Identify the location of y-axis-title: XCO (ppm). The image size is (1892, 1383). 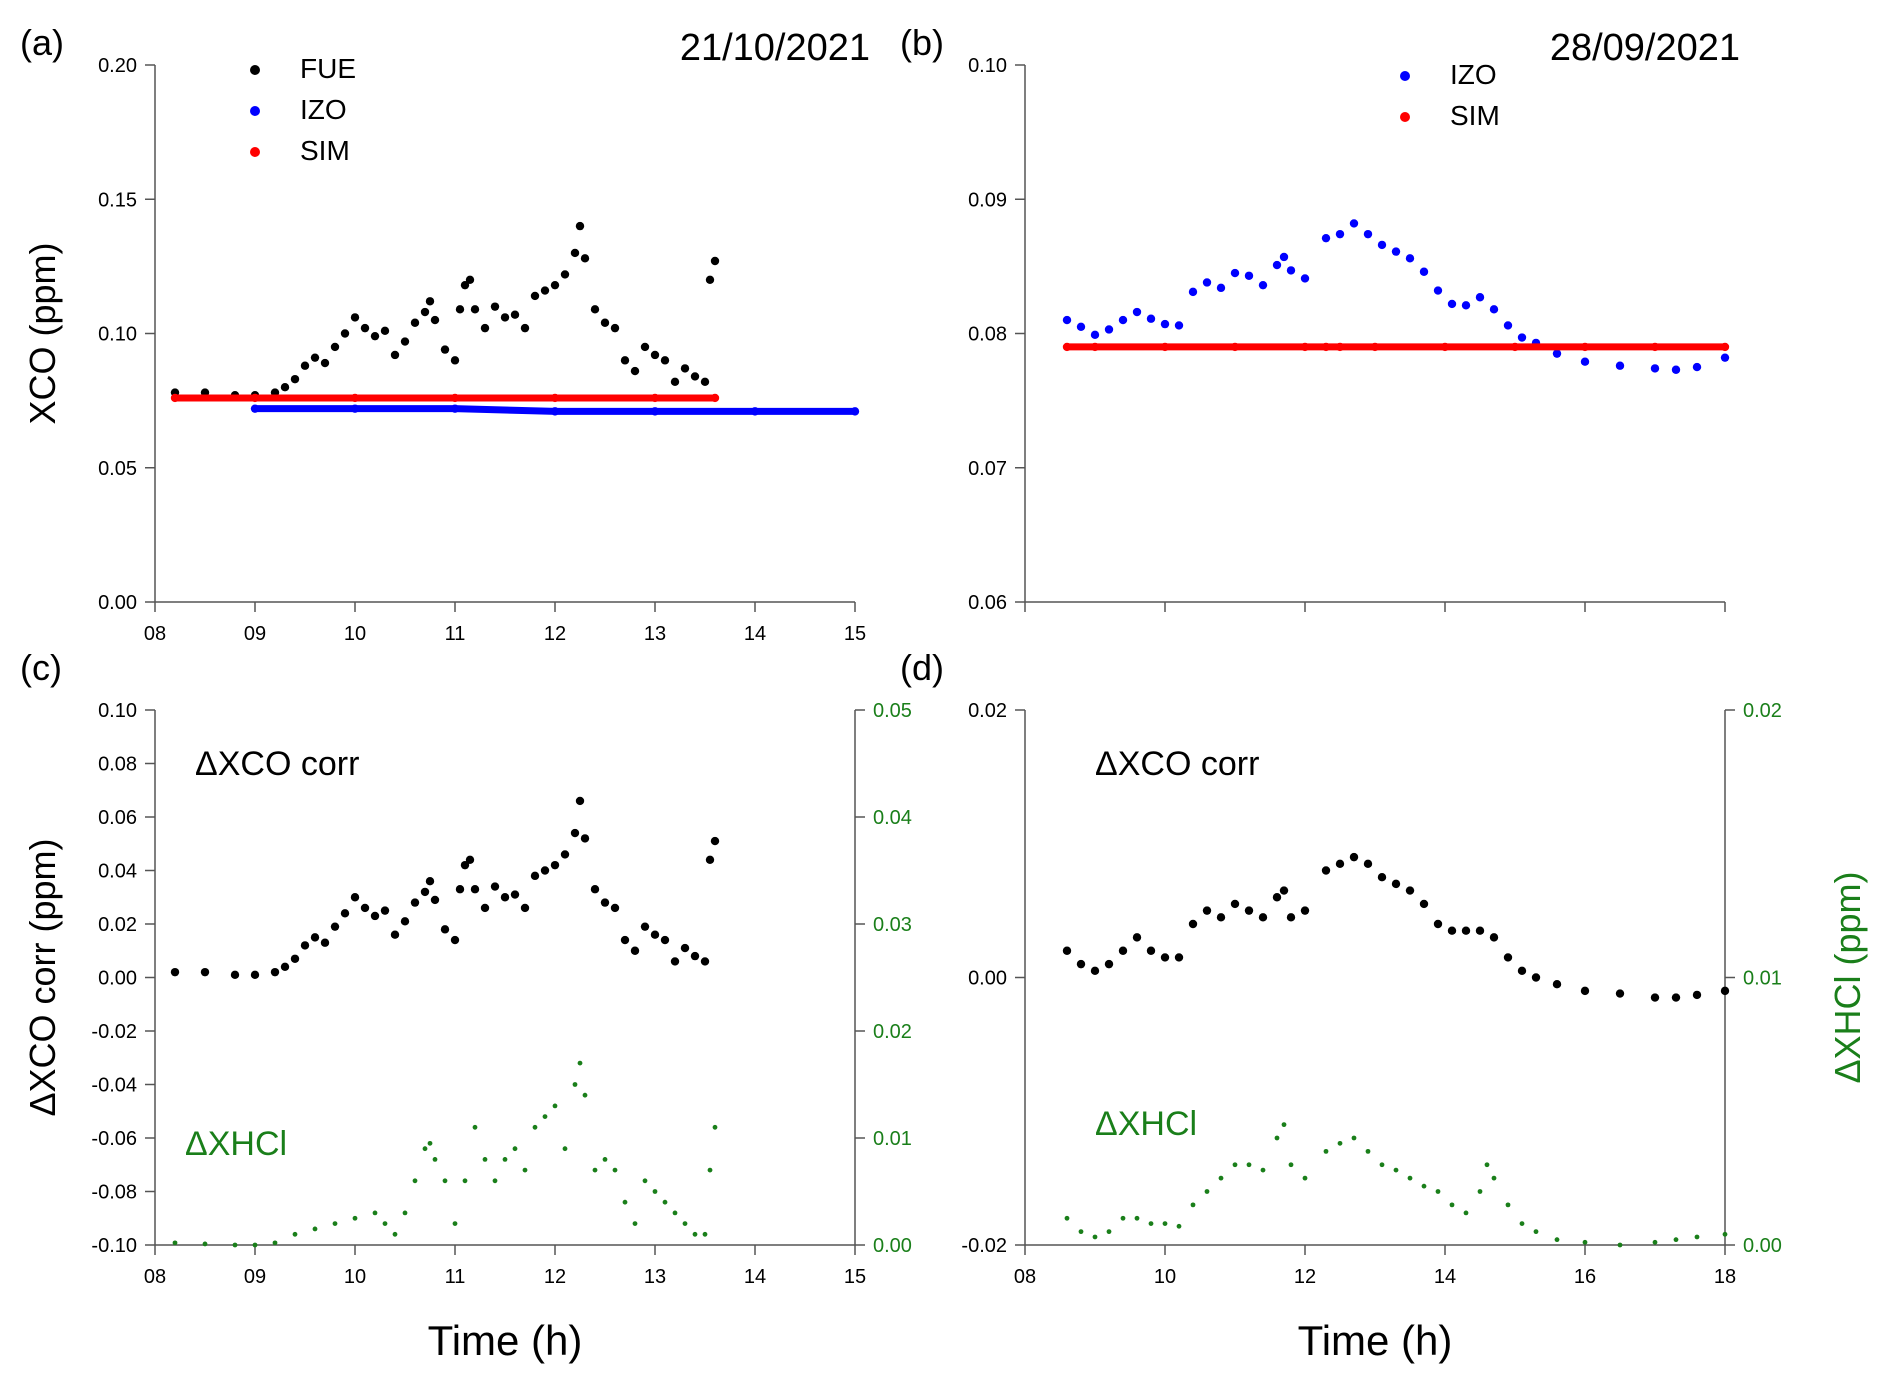
(42, 333).